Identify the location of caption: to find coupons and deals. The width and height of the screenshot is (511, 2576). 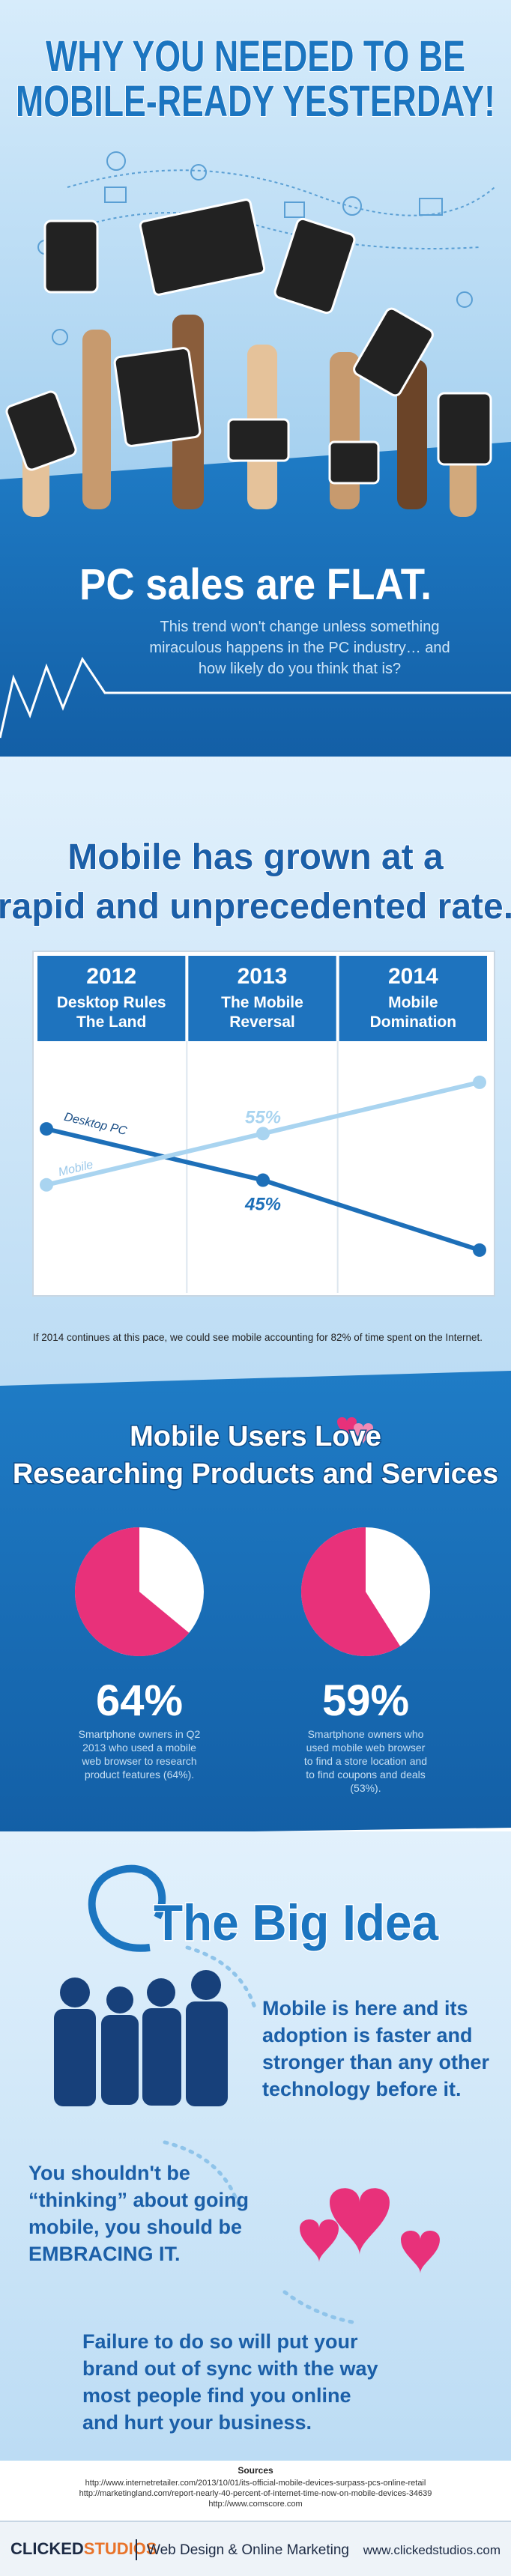
(366, 1775).